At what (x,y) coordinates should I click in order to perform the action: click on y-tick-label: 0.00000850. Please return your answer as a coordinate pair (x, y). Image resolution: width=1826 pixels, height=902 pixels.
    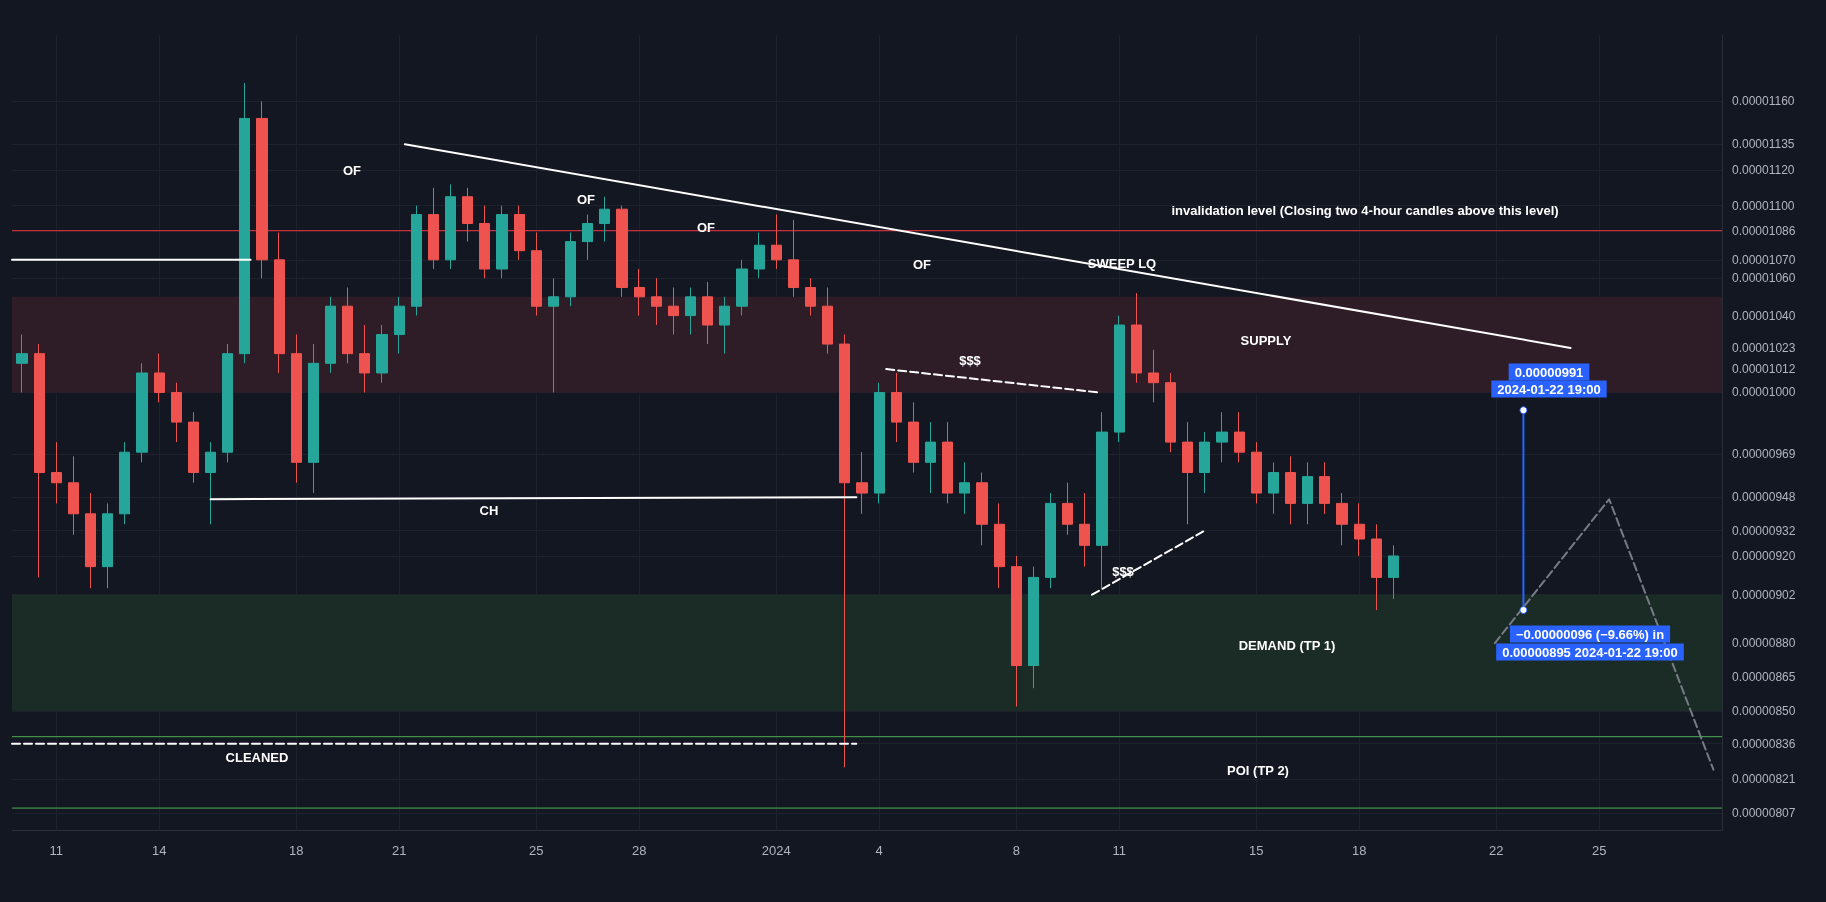
    Looking at the image, I should click on (1764, 711).